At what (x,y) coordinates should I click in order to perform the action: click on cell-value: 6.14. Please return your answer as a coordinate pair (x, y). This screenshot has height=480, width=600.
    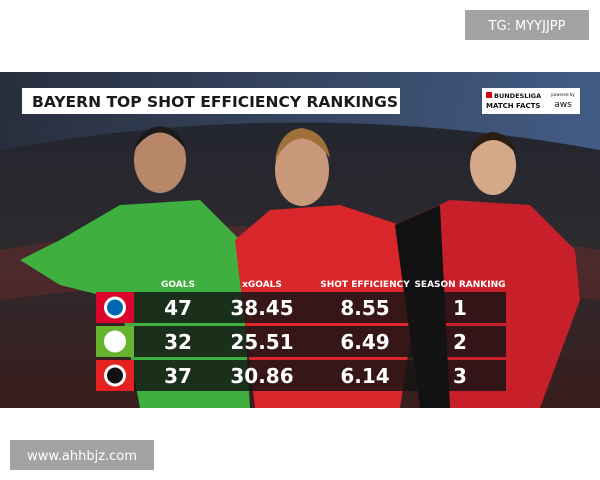
    Looking at the image, I should click on (364, 376).